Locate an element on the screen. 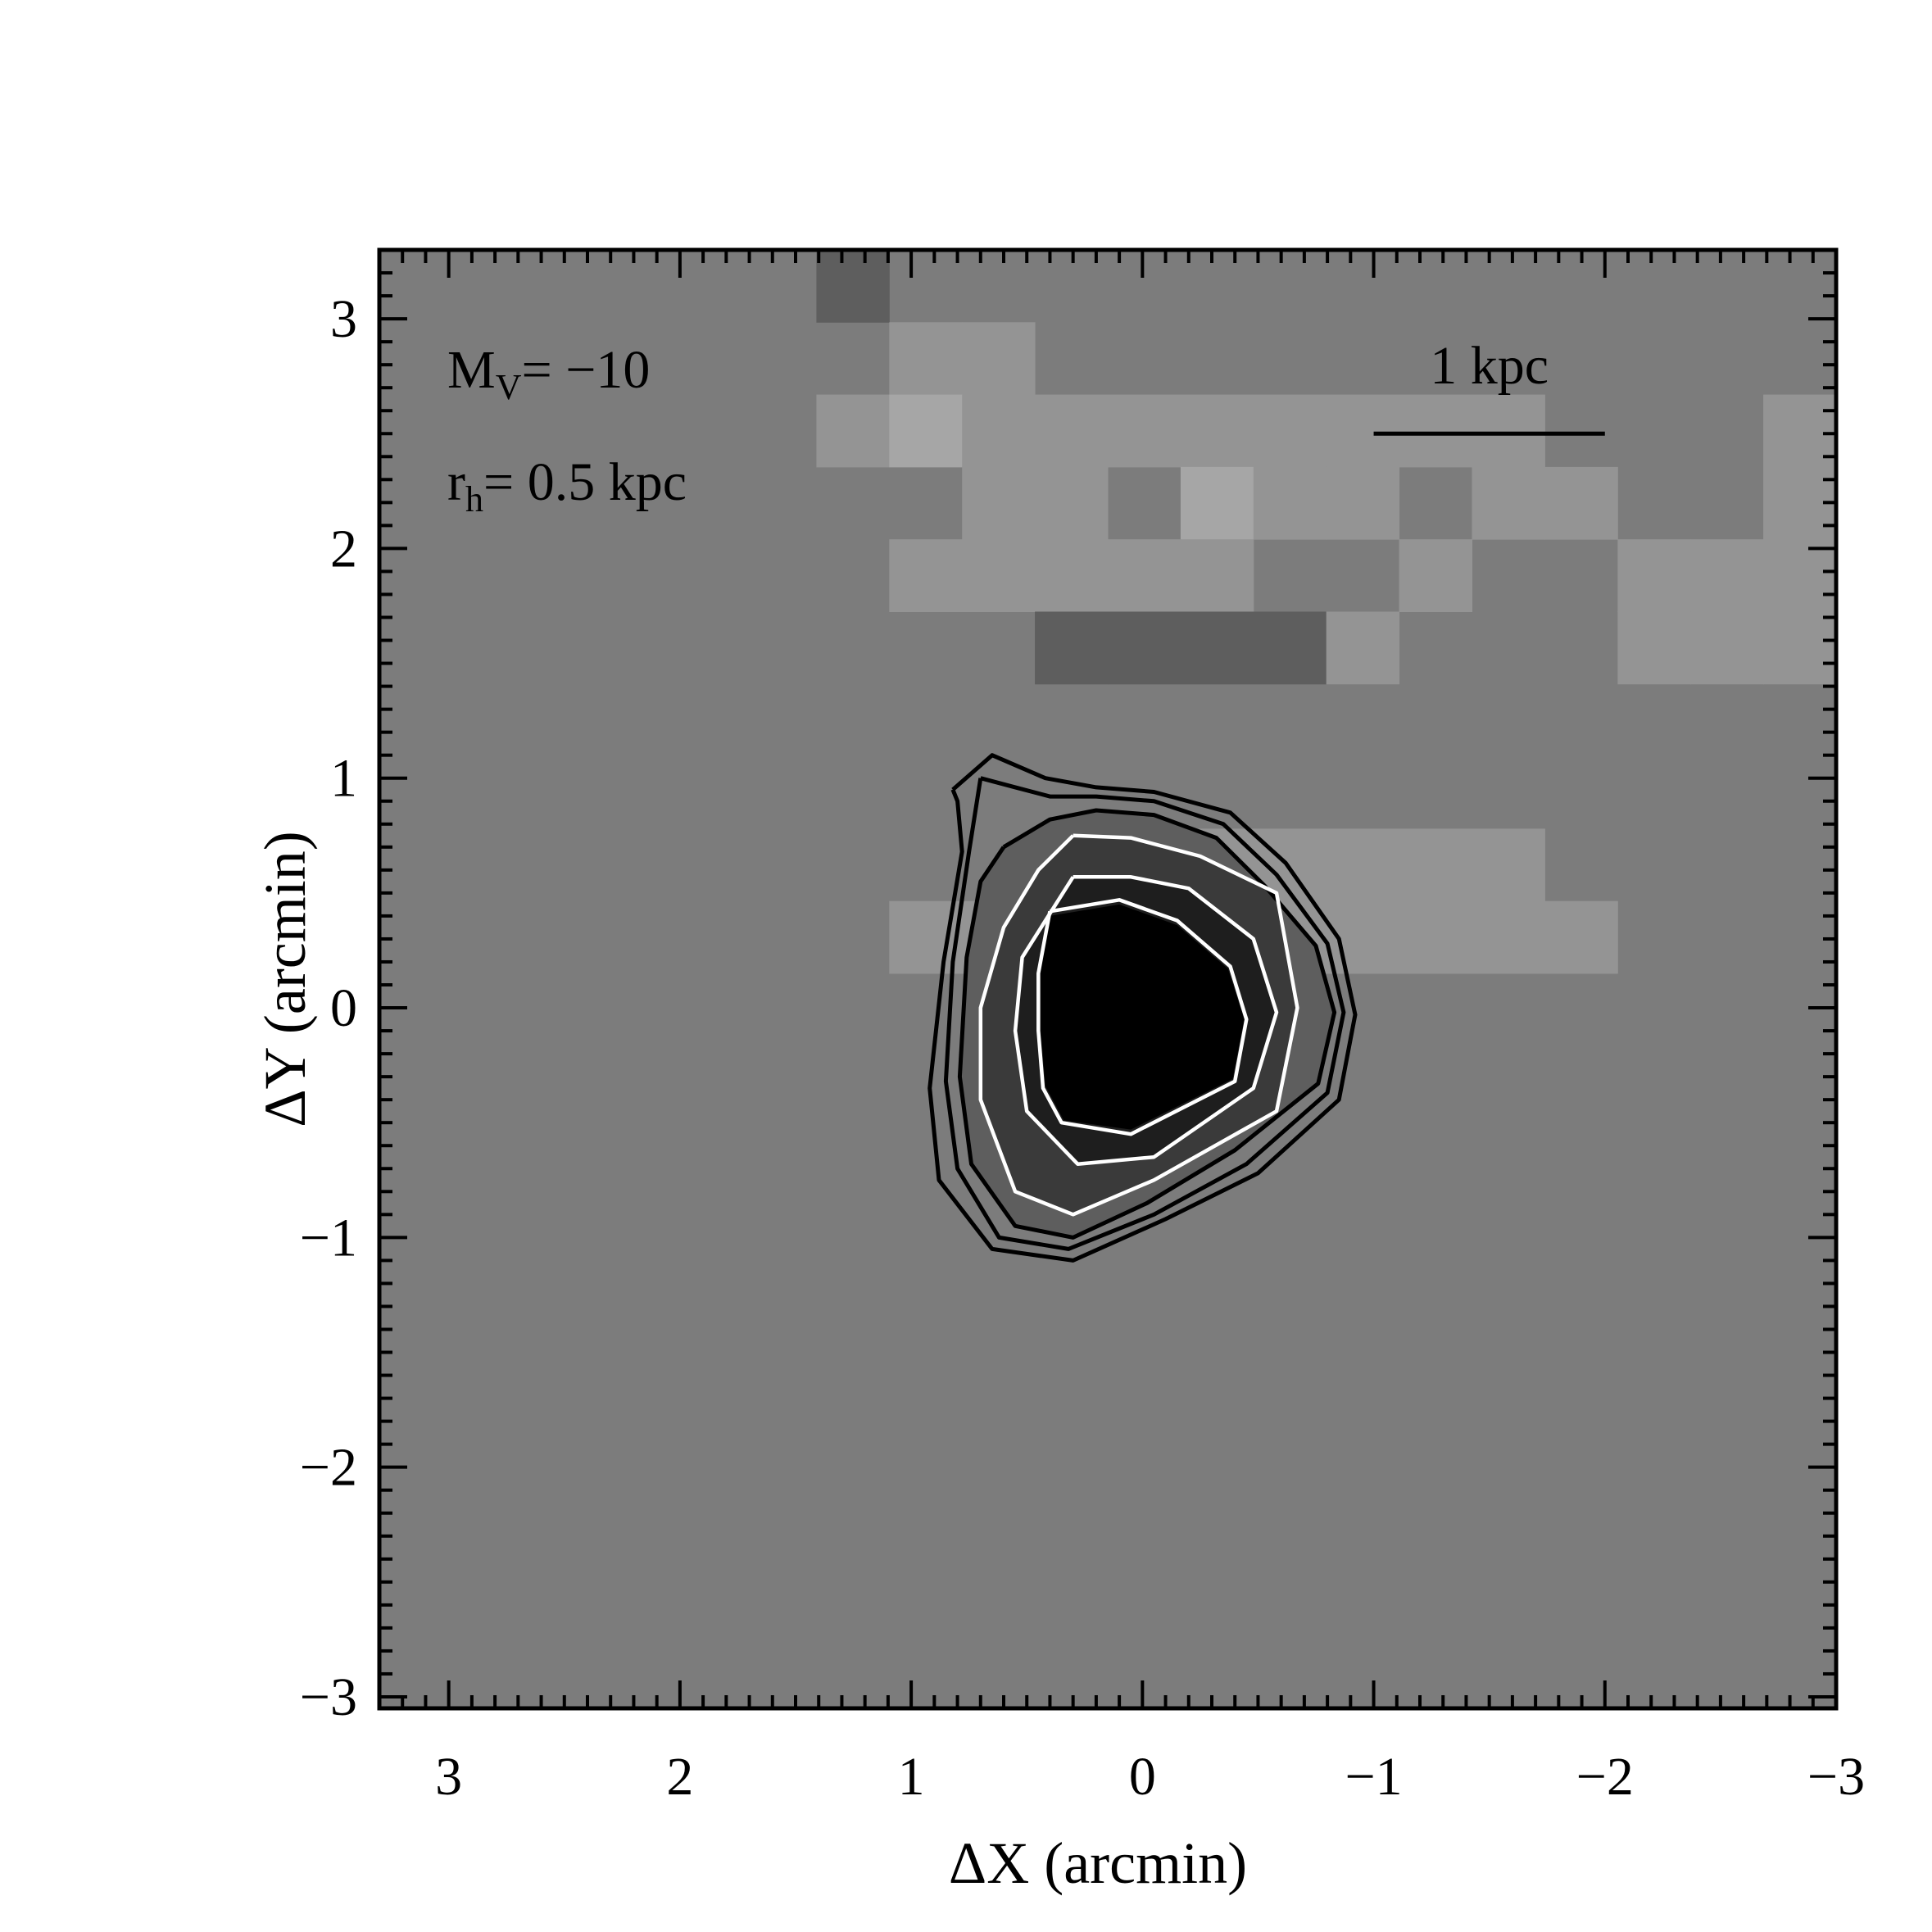 The image size is (1932, 1932). mv-annotation: MV= −10 is located at coordinates (548, 373).